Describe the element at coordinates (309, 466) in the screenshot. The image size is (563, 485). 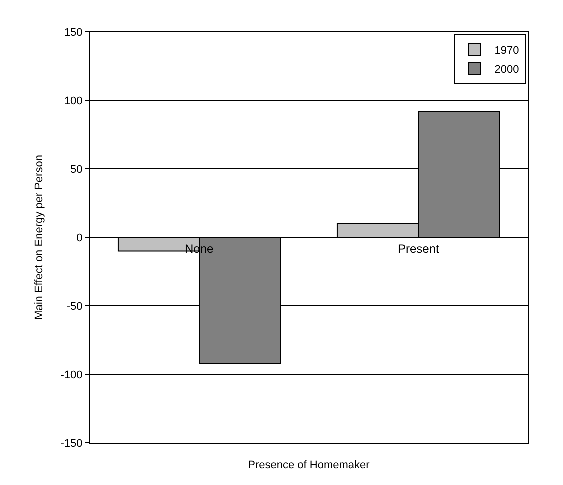
I see `x-axis-title: Presence of Homemaker` at that location.